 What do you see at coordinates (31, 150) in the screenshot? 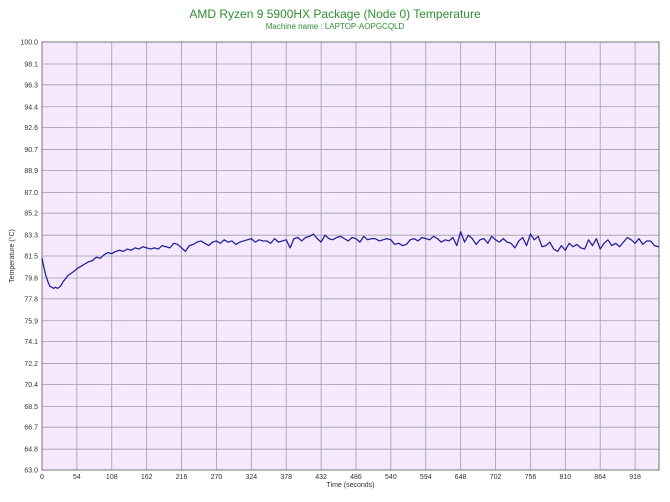
I see `y-tick-label: 90.7` at bounding box center [31, 150].